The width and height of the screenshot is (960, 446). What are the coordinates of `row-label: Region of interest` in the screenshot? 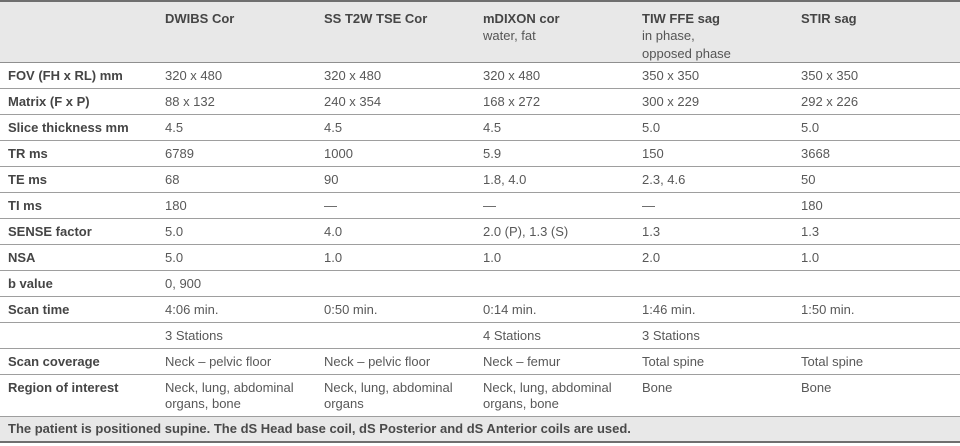 It's located at (82, 396).